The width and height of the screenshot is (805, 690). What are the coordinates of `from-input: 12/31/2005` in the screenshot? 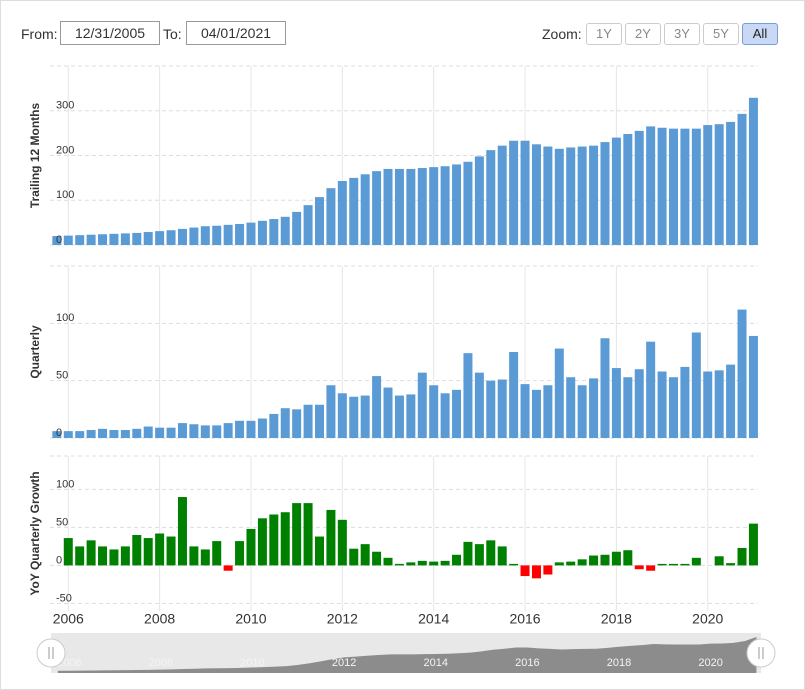 It's located at (110, 33).